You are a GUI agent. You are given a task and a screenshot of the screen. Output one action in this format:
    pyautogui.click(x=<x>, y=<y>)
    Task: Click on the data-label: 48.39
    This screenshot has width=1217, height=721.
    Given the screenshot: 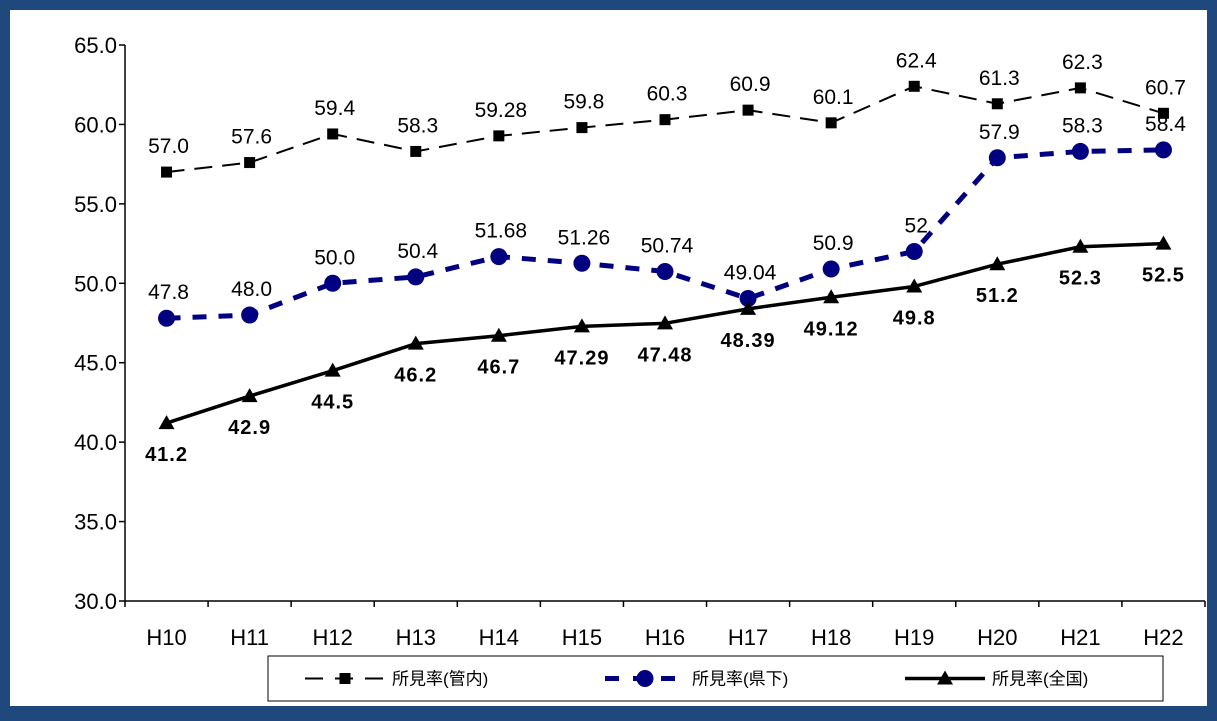 What is the action you would take?
    pyautogui.click(x=748, y=341)
    